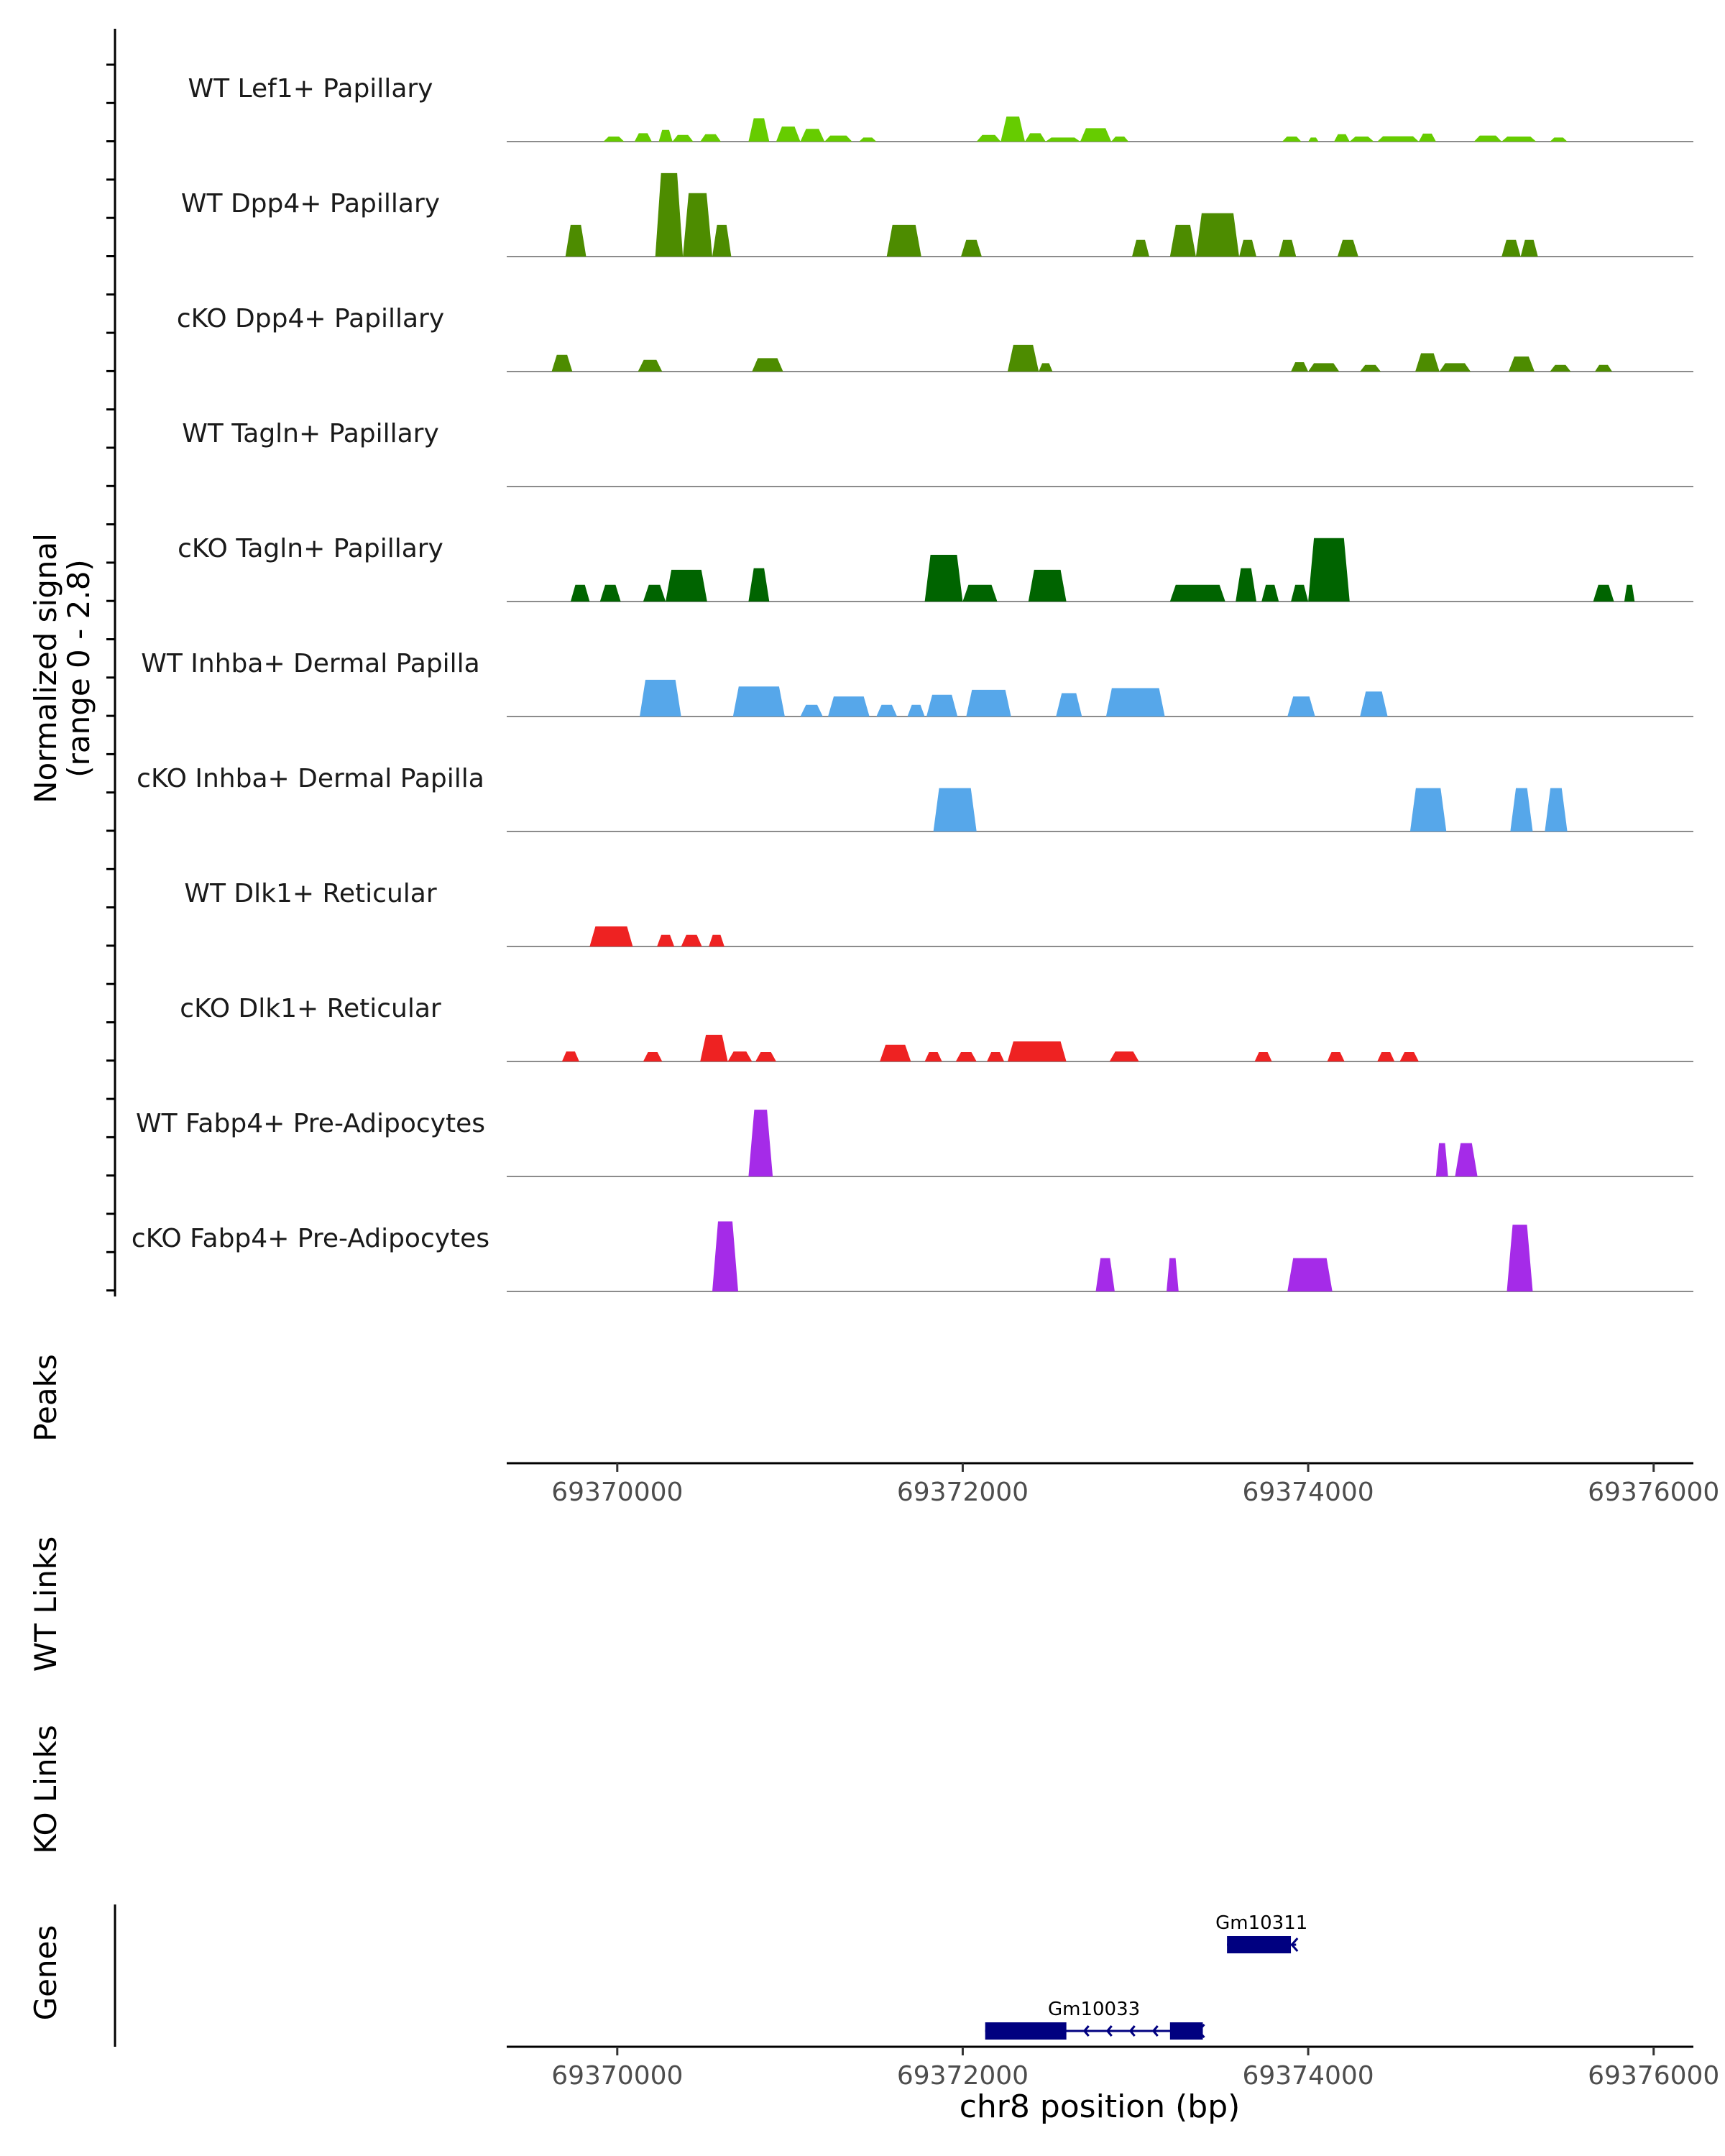 The image size is (1725, 2156). I want to click on gene-exon, so click(1026, 2031).